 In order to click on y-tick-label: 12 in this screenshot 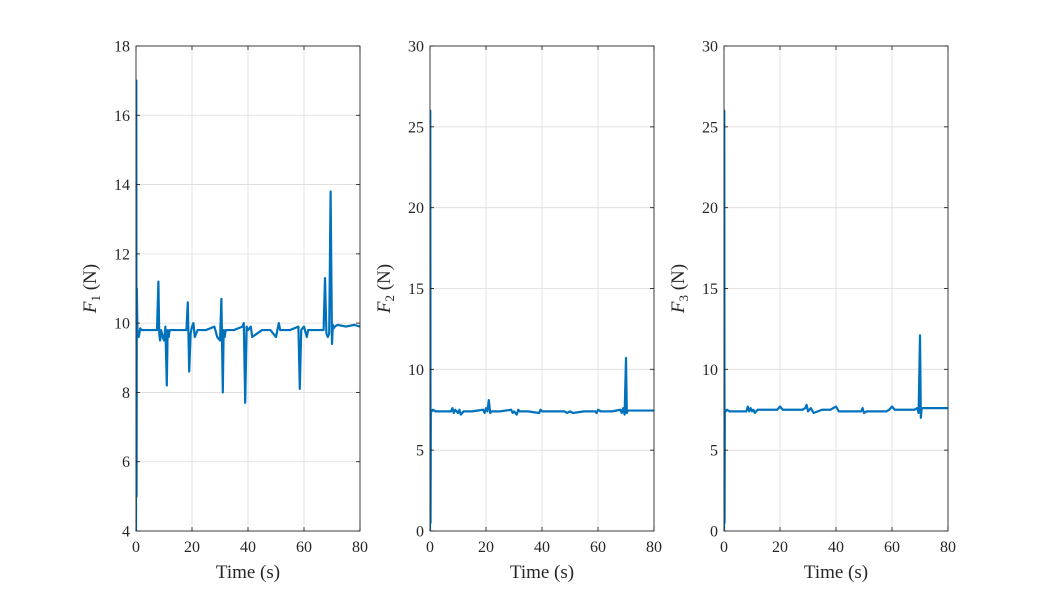, I will do `click(122, 254)`.